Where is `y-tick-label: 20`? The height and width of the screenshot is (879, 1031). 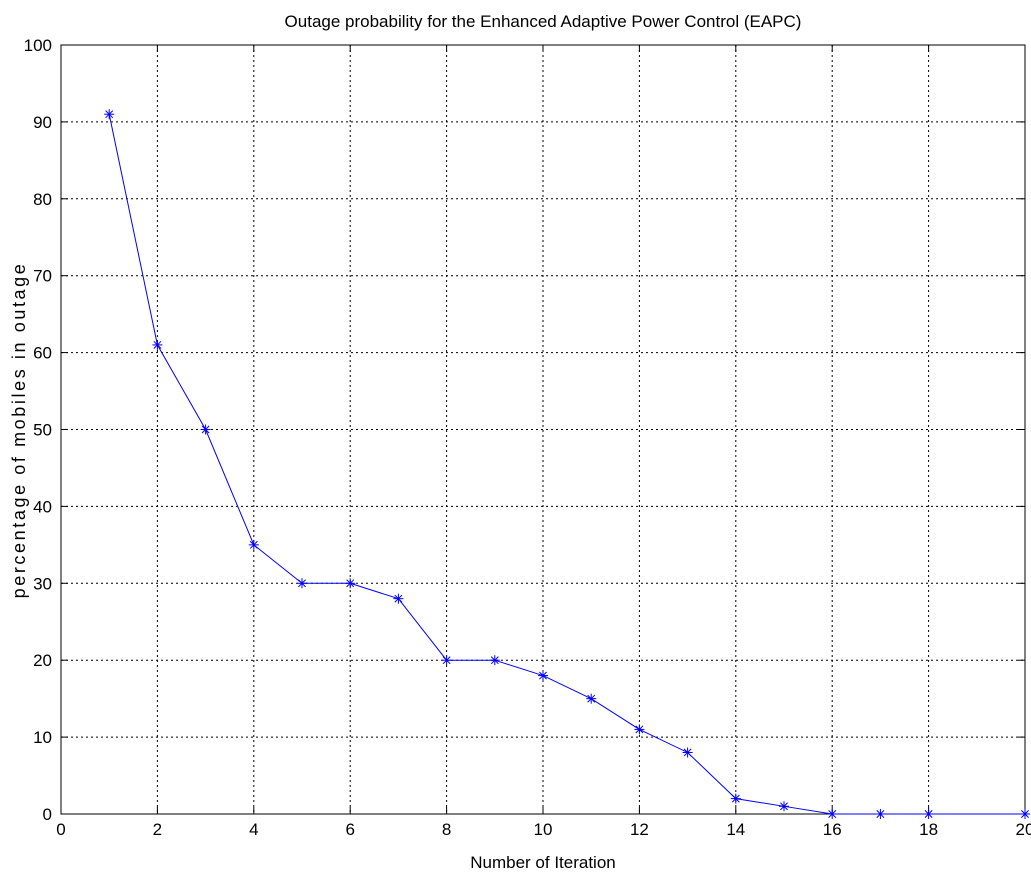 y-tick-label: 20 is located at coordinates (42, 660).